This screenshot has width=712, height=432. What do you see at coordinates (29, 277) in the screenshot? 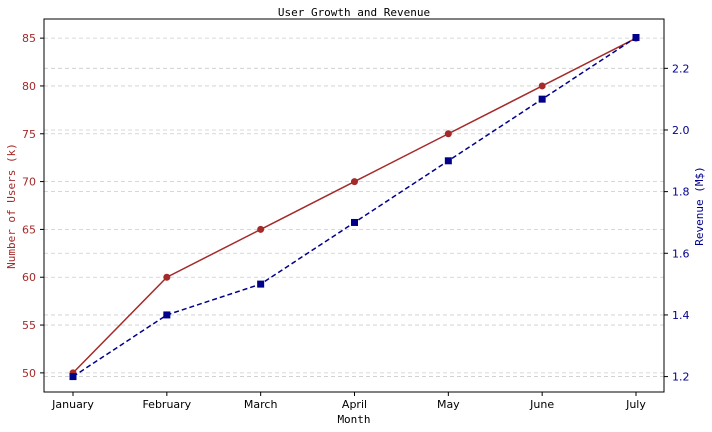
I see `left-tick-label: 60` at bounding box center [29, 277].